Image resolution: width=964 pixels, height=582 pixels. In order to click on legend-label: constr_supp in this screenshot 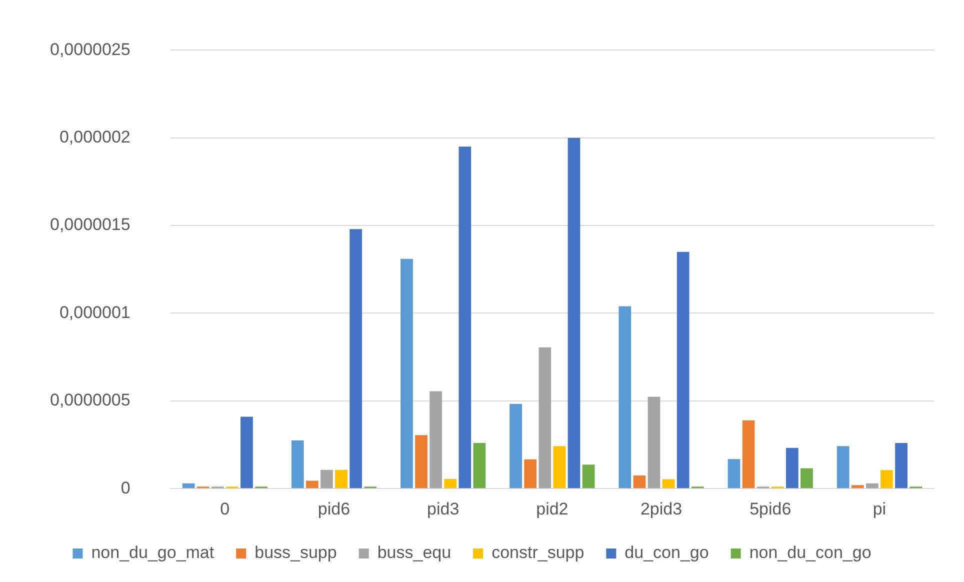, I will do `click(538, 552)`.